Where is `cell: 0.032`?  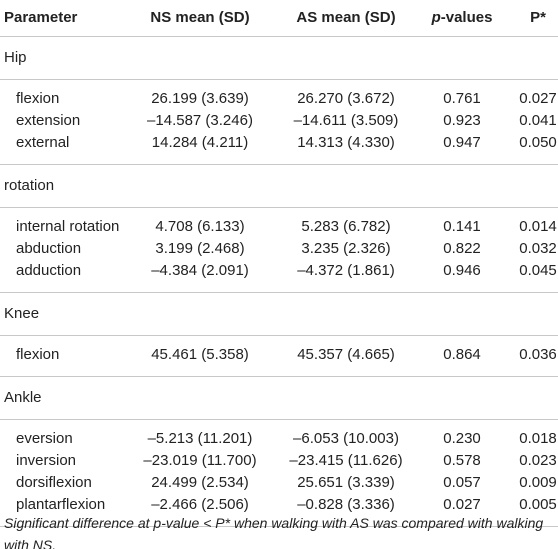
cell: 0.032 is located at coordinates (538, 248).